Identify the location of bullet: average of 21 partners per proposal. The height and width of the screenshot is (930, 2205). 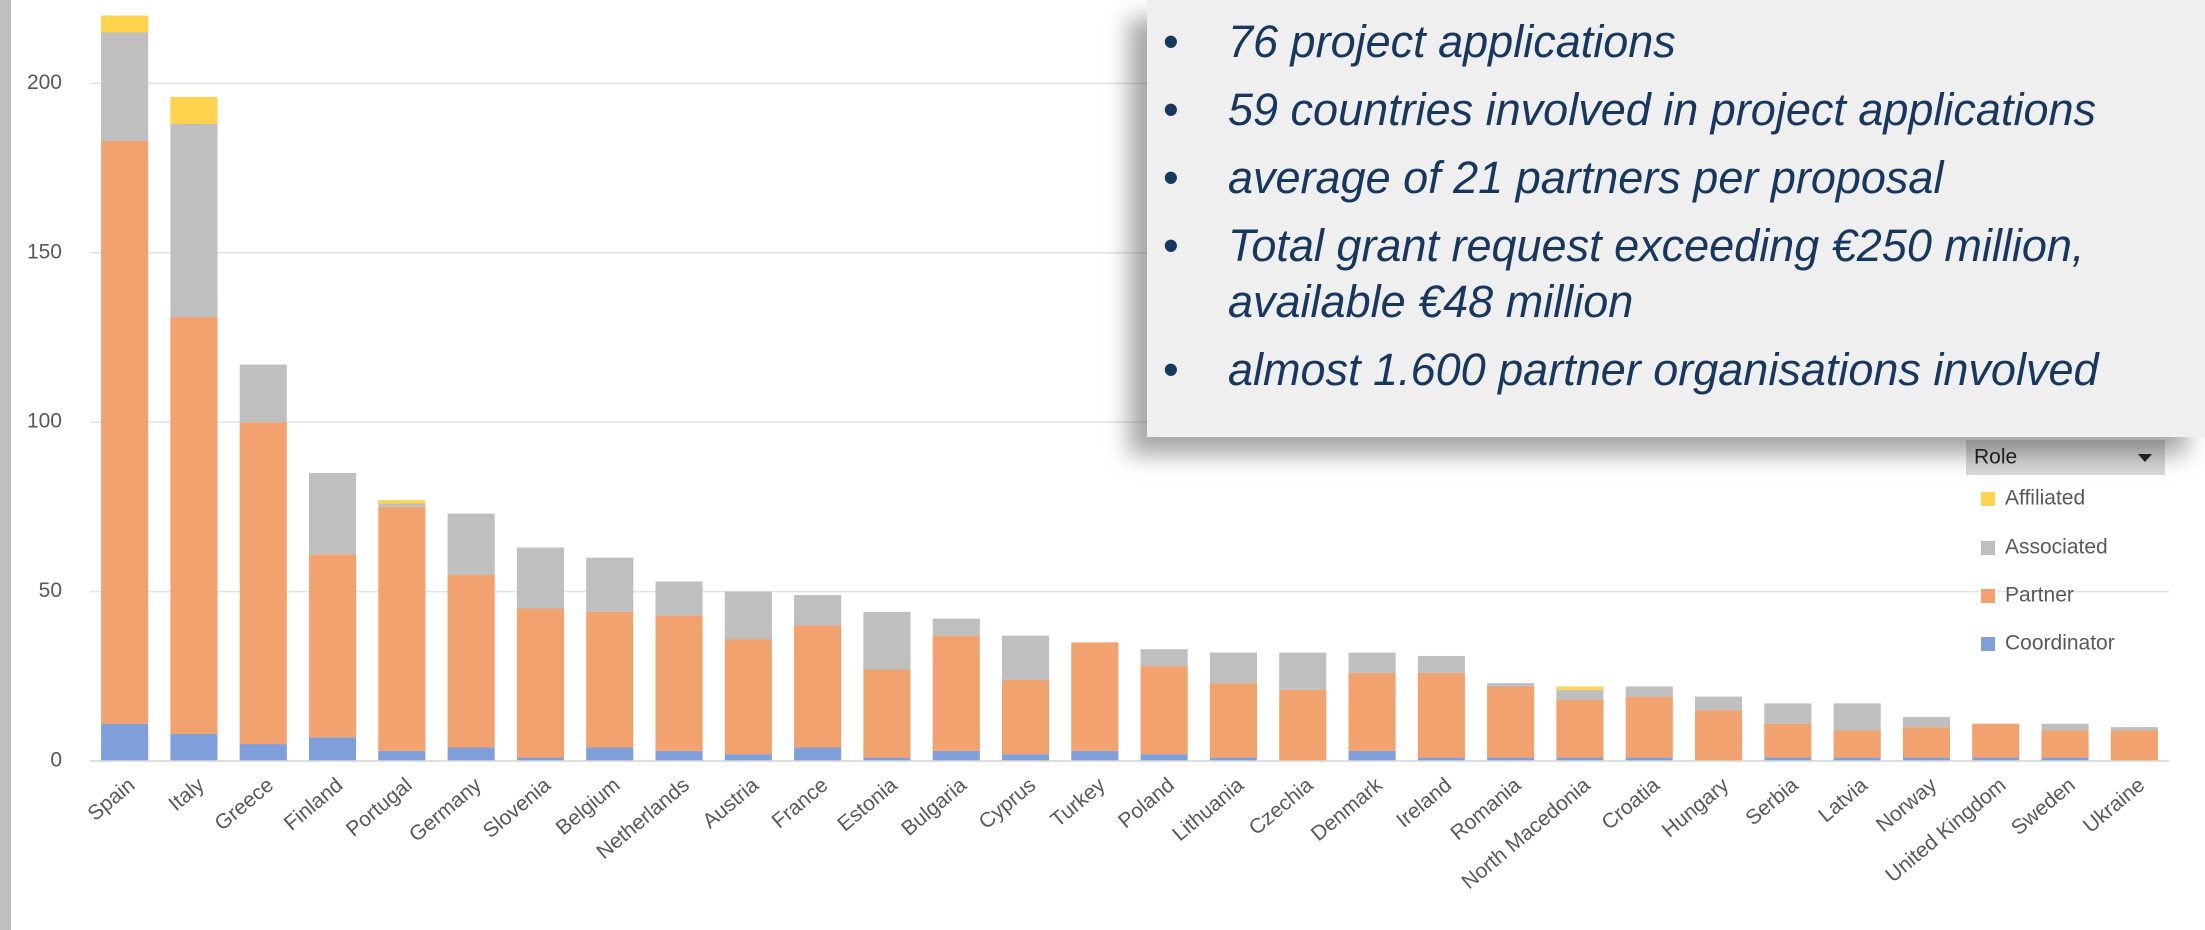
(1660, 178).